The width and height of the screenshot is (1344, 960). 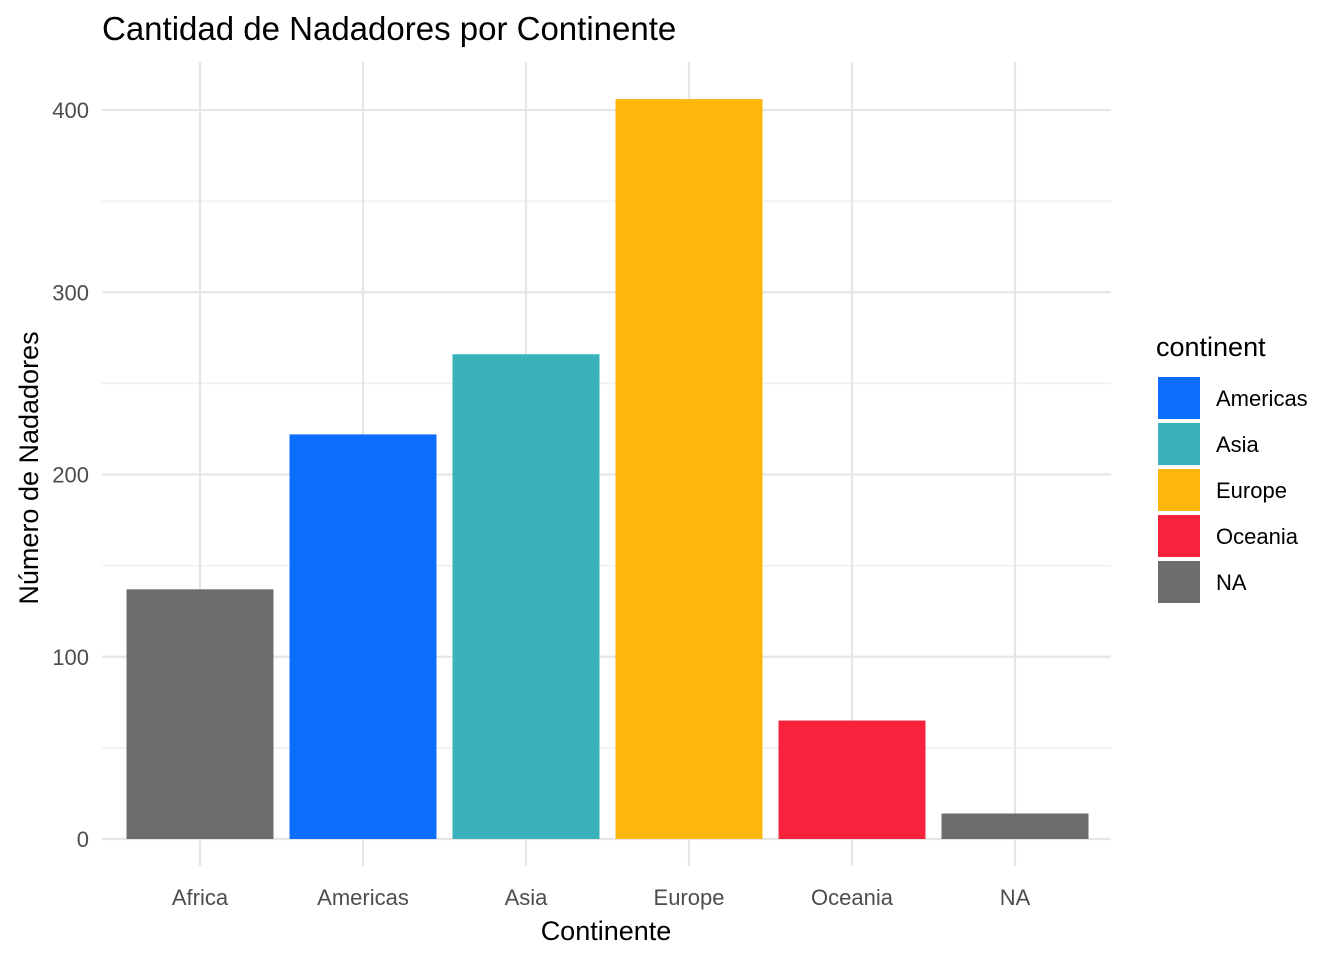 What do you see at coordinates (526, 596) in the screenshot?
I see `bar-asia` at bounding box center [526, 596].